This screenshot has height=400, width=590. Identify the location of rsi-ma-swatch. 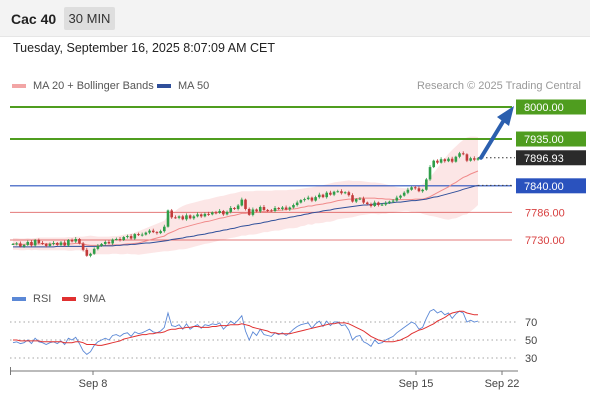
(69, 299).